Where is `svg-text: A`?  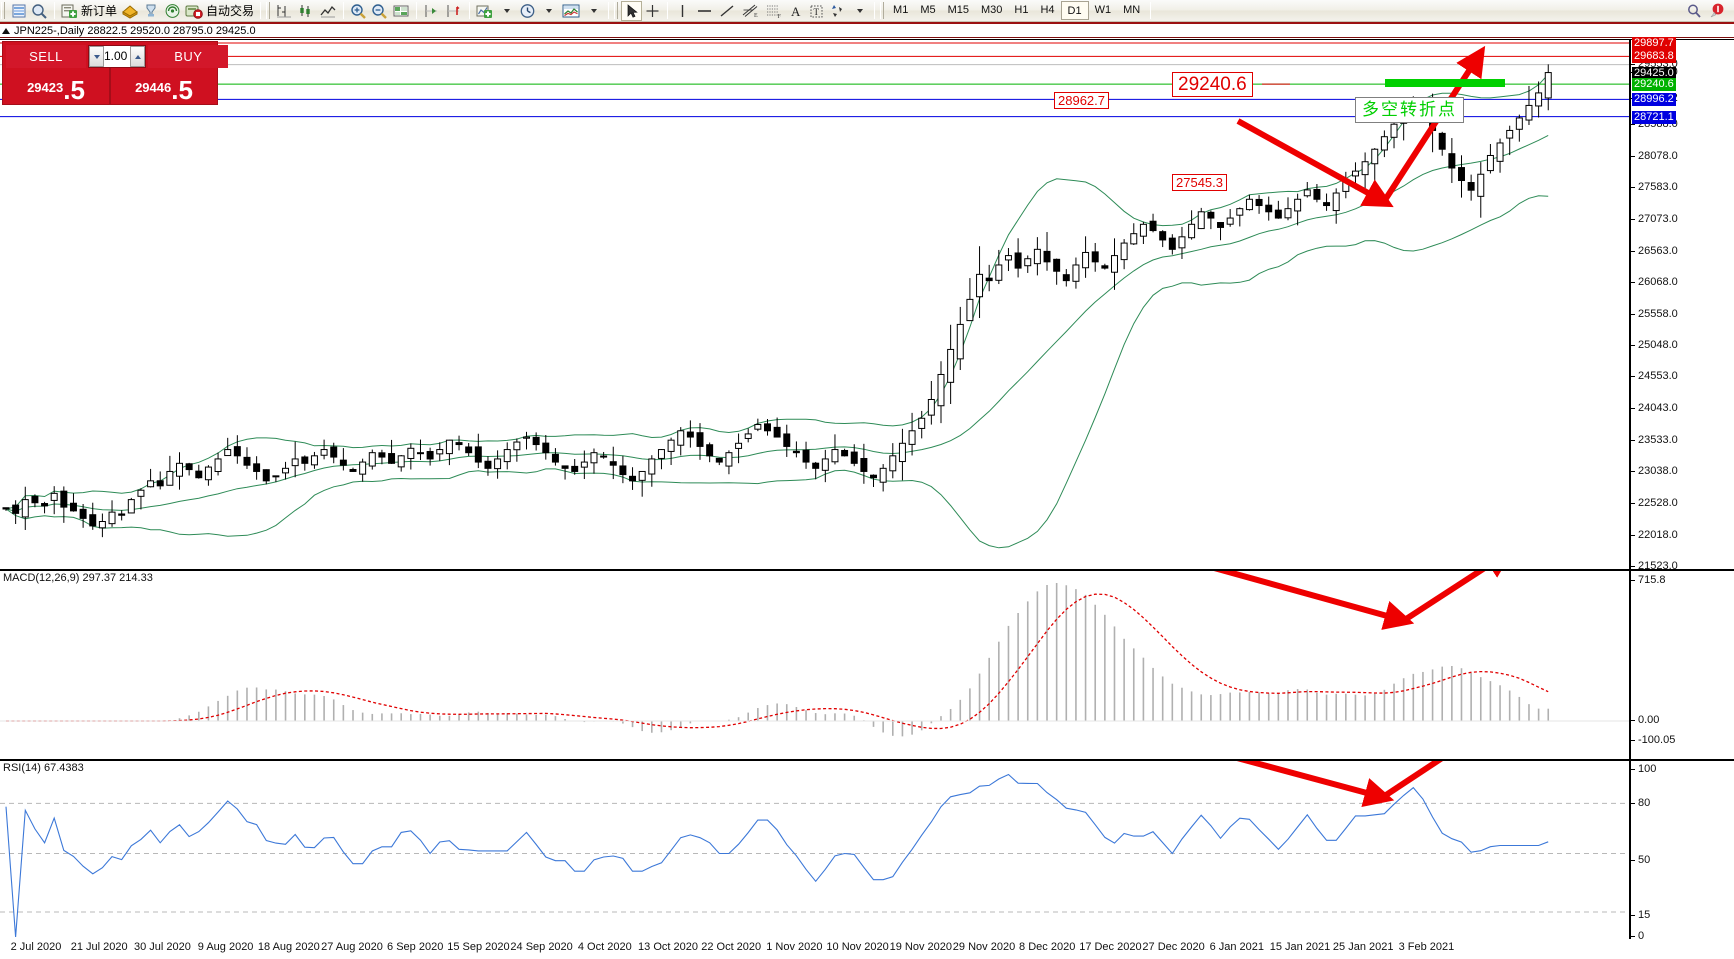
svg-text: A is located at coordinates (796, 11).